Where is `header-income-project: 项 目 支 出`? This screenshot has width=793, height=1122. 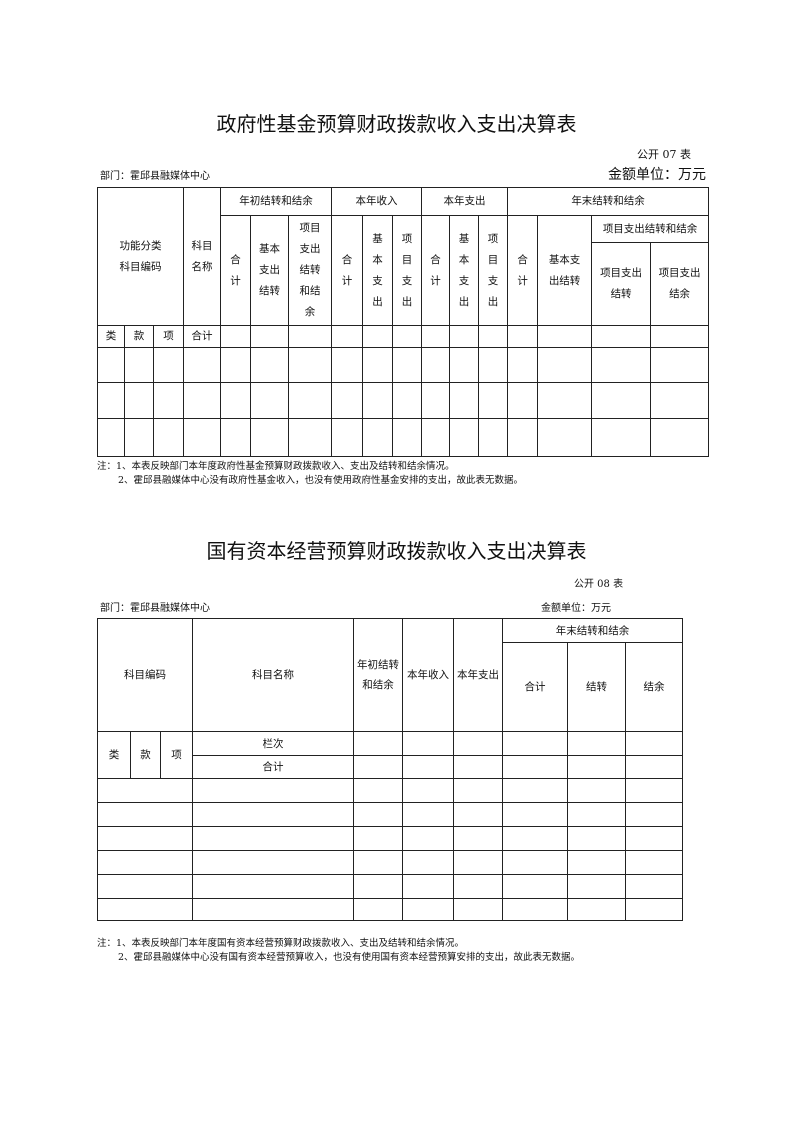 header-income-project: 项 目 支 出 is located at coordinates (407, 270).